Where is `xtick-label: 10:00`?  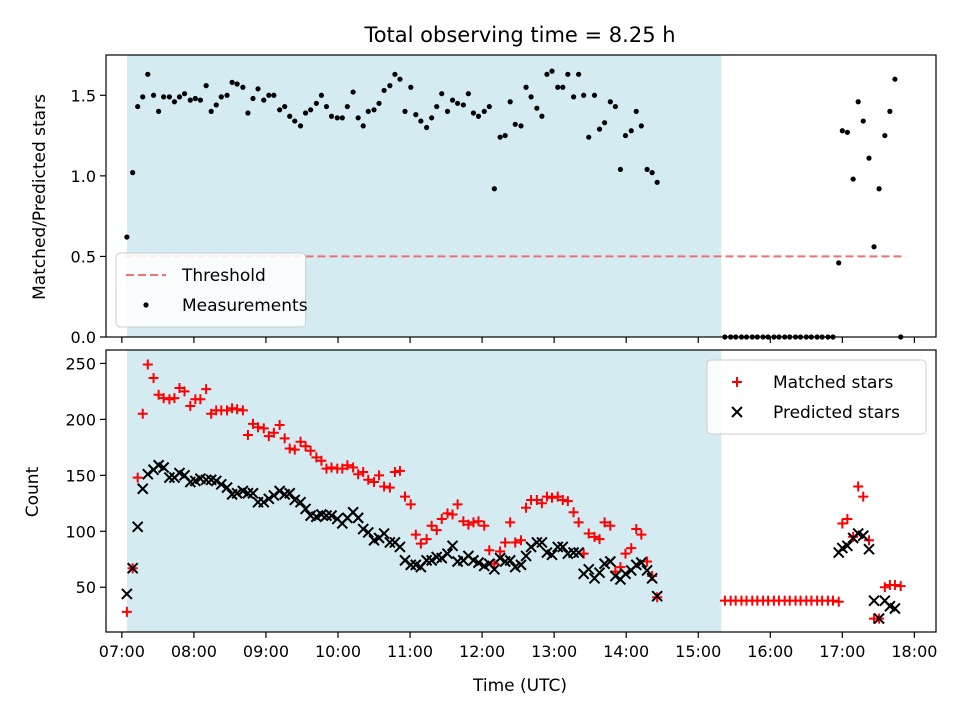
xtick-label: 10:00 is located at coordinates (338, 651).